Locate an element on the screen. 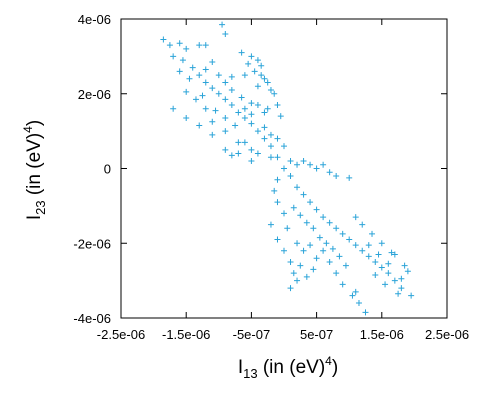  y-axis-title-sub: 23 is located at coordinates (40, 207).